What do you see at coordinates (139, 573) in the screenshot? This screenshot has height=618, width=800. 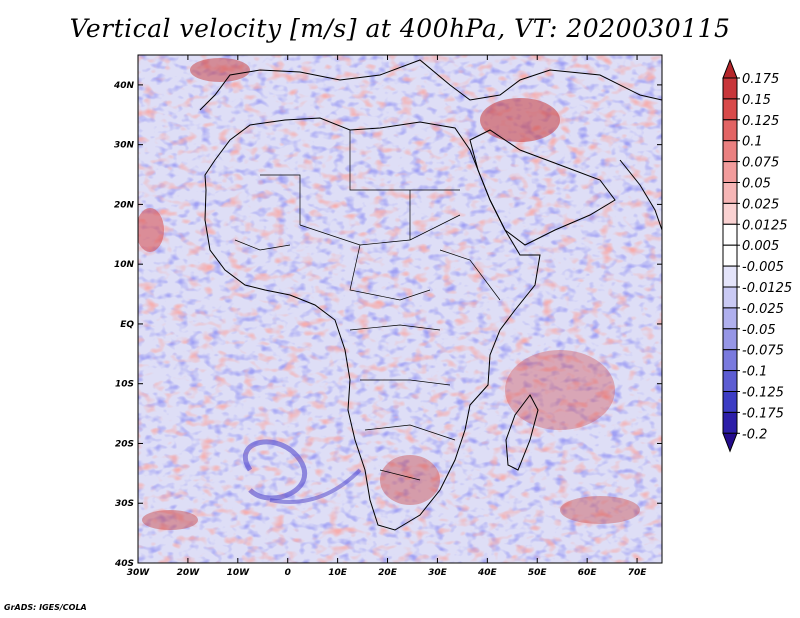 I see `lon-tick-label: 30W` at bounding box center [139, 573].